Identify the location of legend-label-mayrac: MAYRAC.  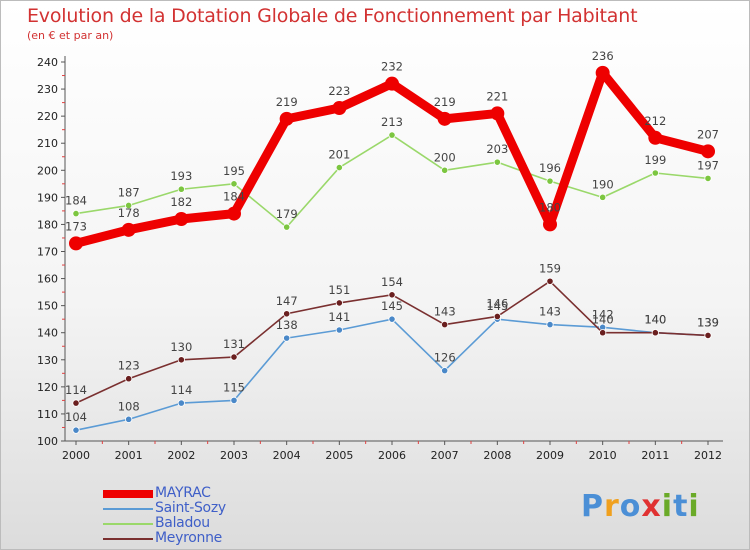
(183, 493).